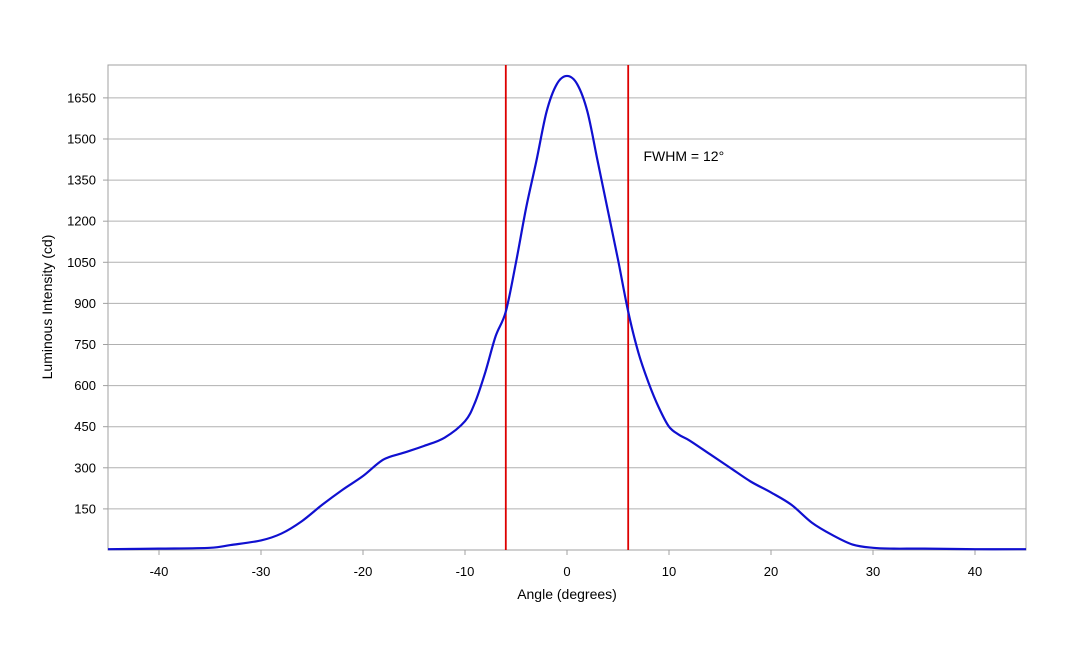 This screenshot has width=1080, height=648. Describe the element at coordinates (85, 385) in the screenshot. I see `y-tick-label: 600` at that location.